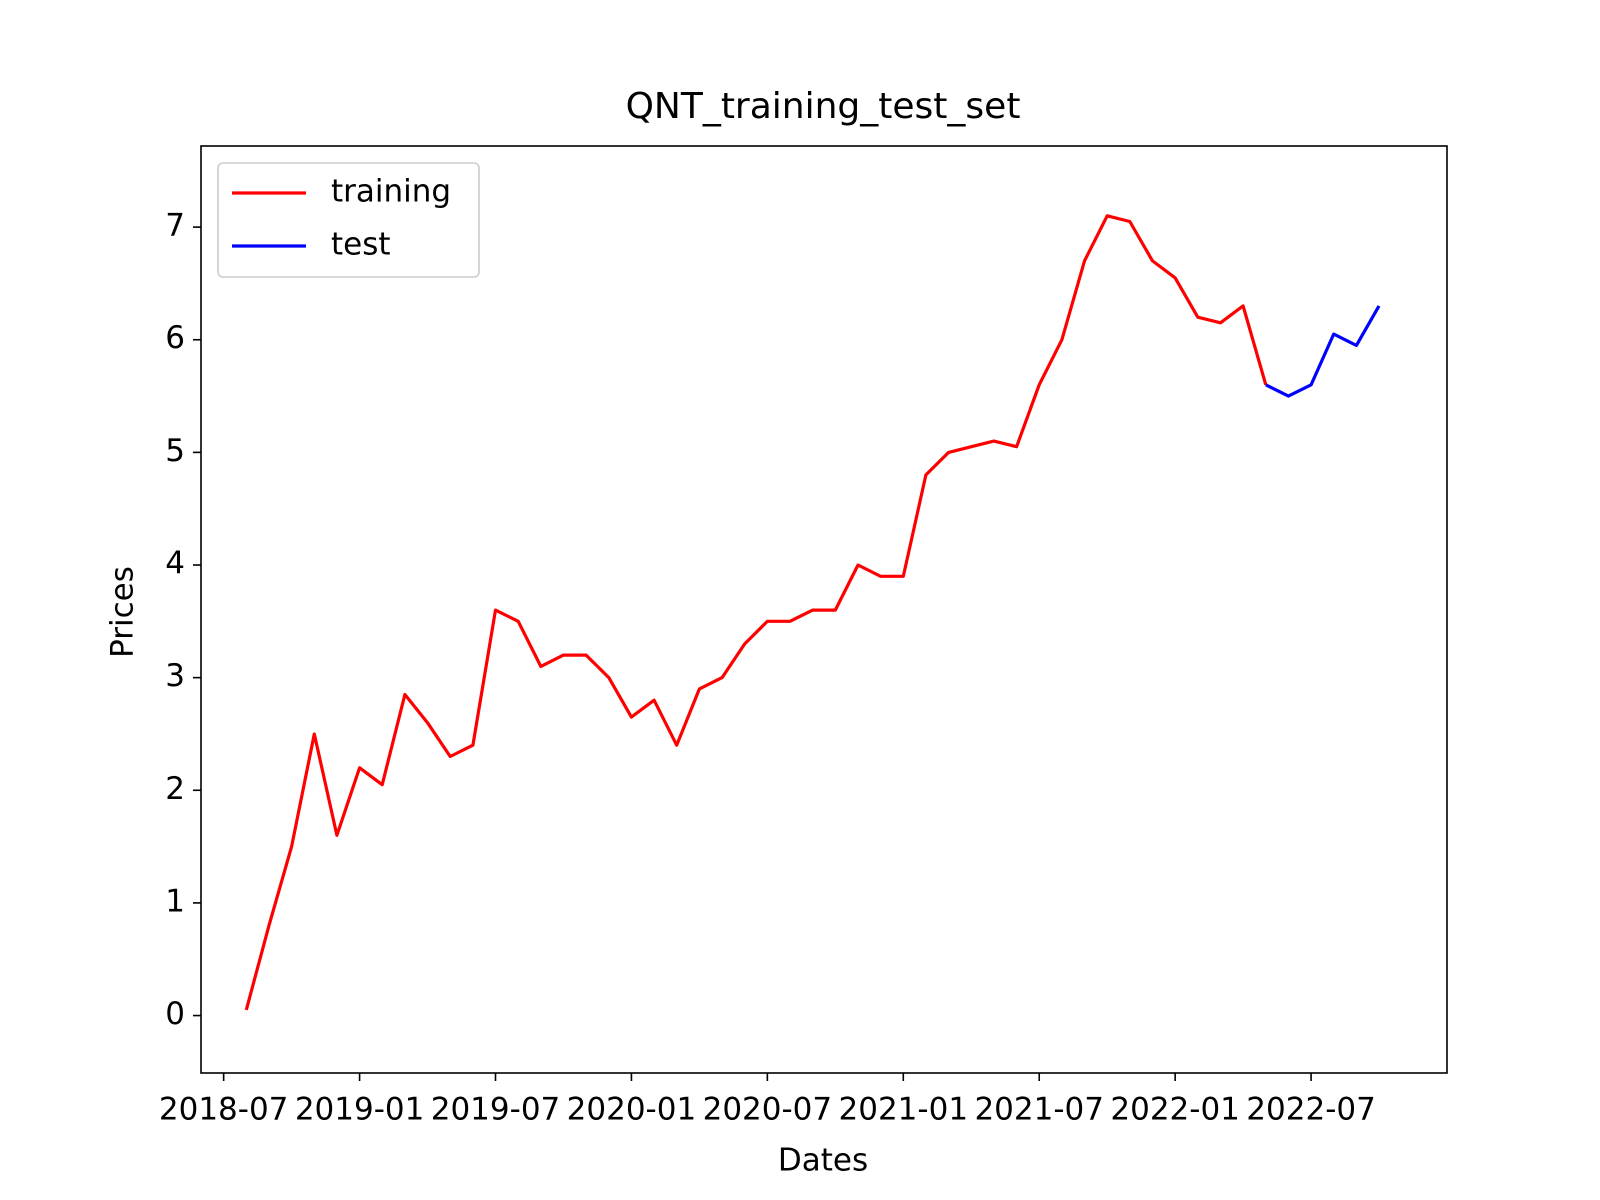 The height and width of the screenshot is (1200, 1600). What do you see at coordinates (175, 564) in the screenshot?
I see `y-tick-label: 4` at bounding box center [175, 564].